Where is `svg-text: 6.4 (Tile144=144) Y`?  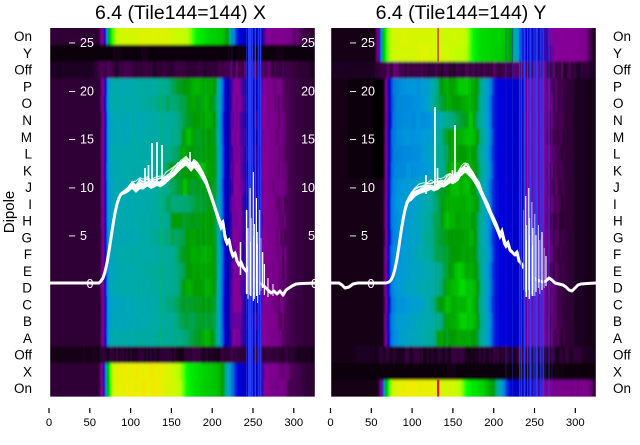 svg-text: 6.4 (Tile144=144) Y is located at coordinates (461, 13).